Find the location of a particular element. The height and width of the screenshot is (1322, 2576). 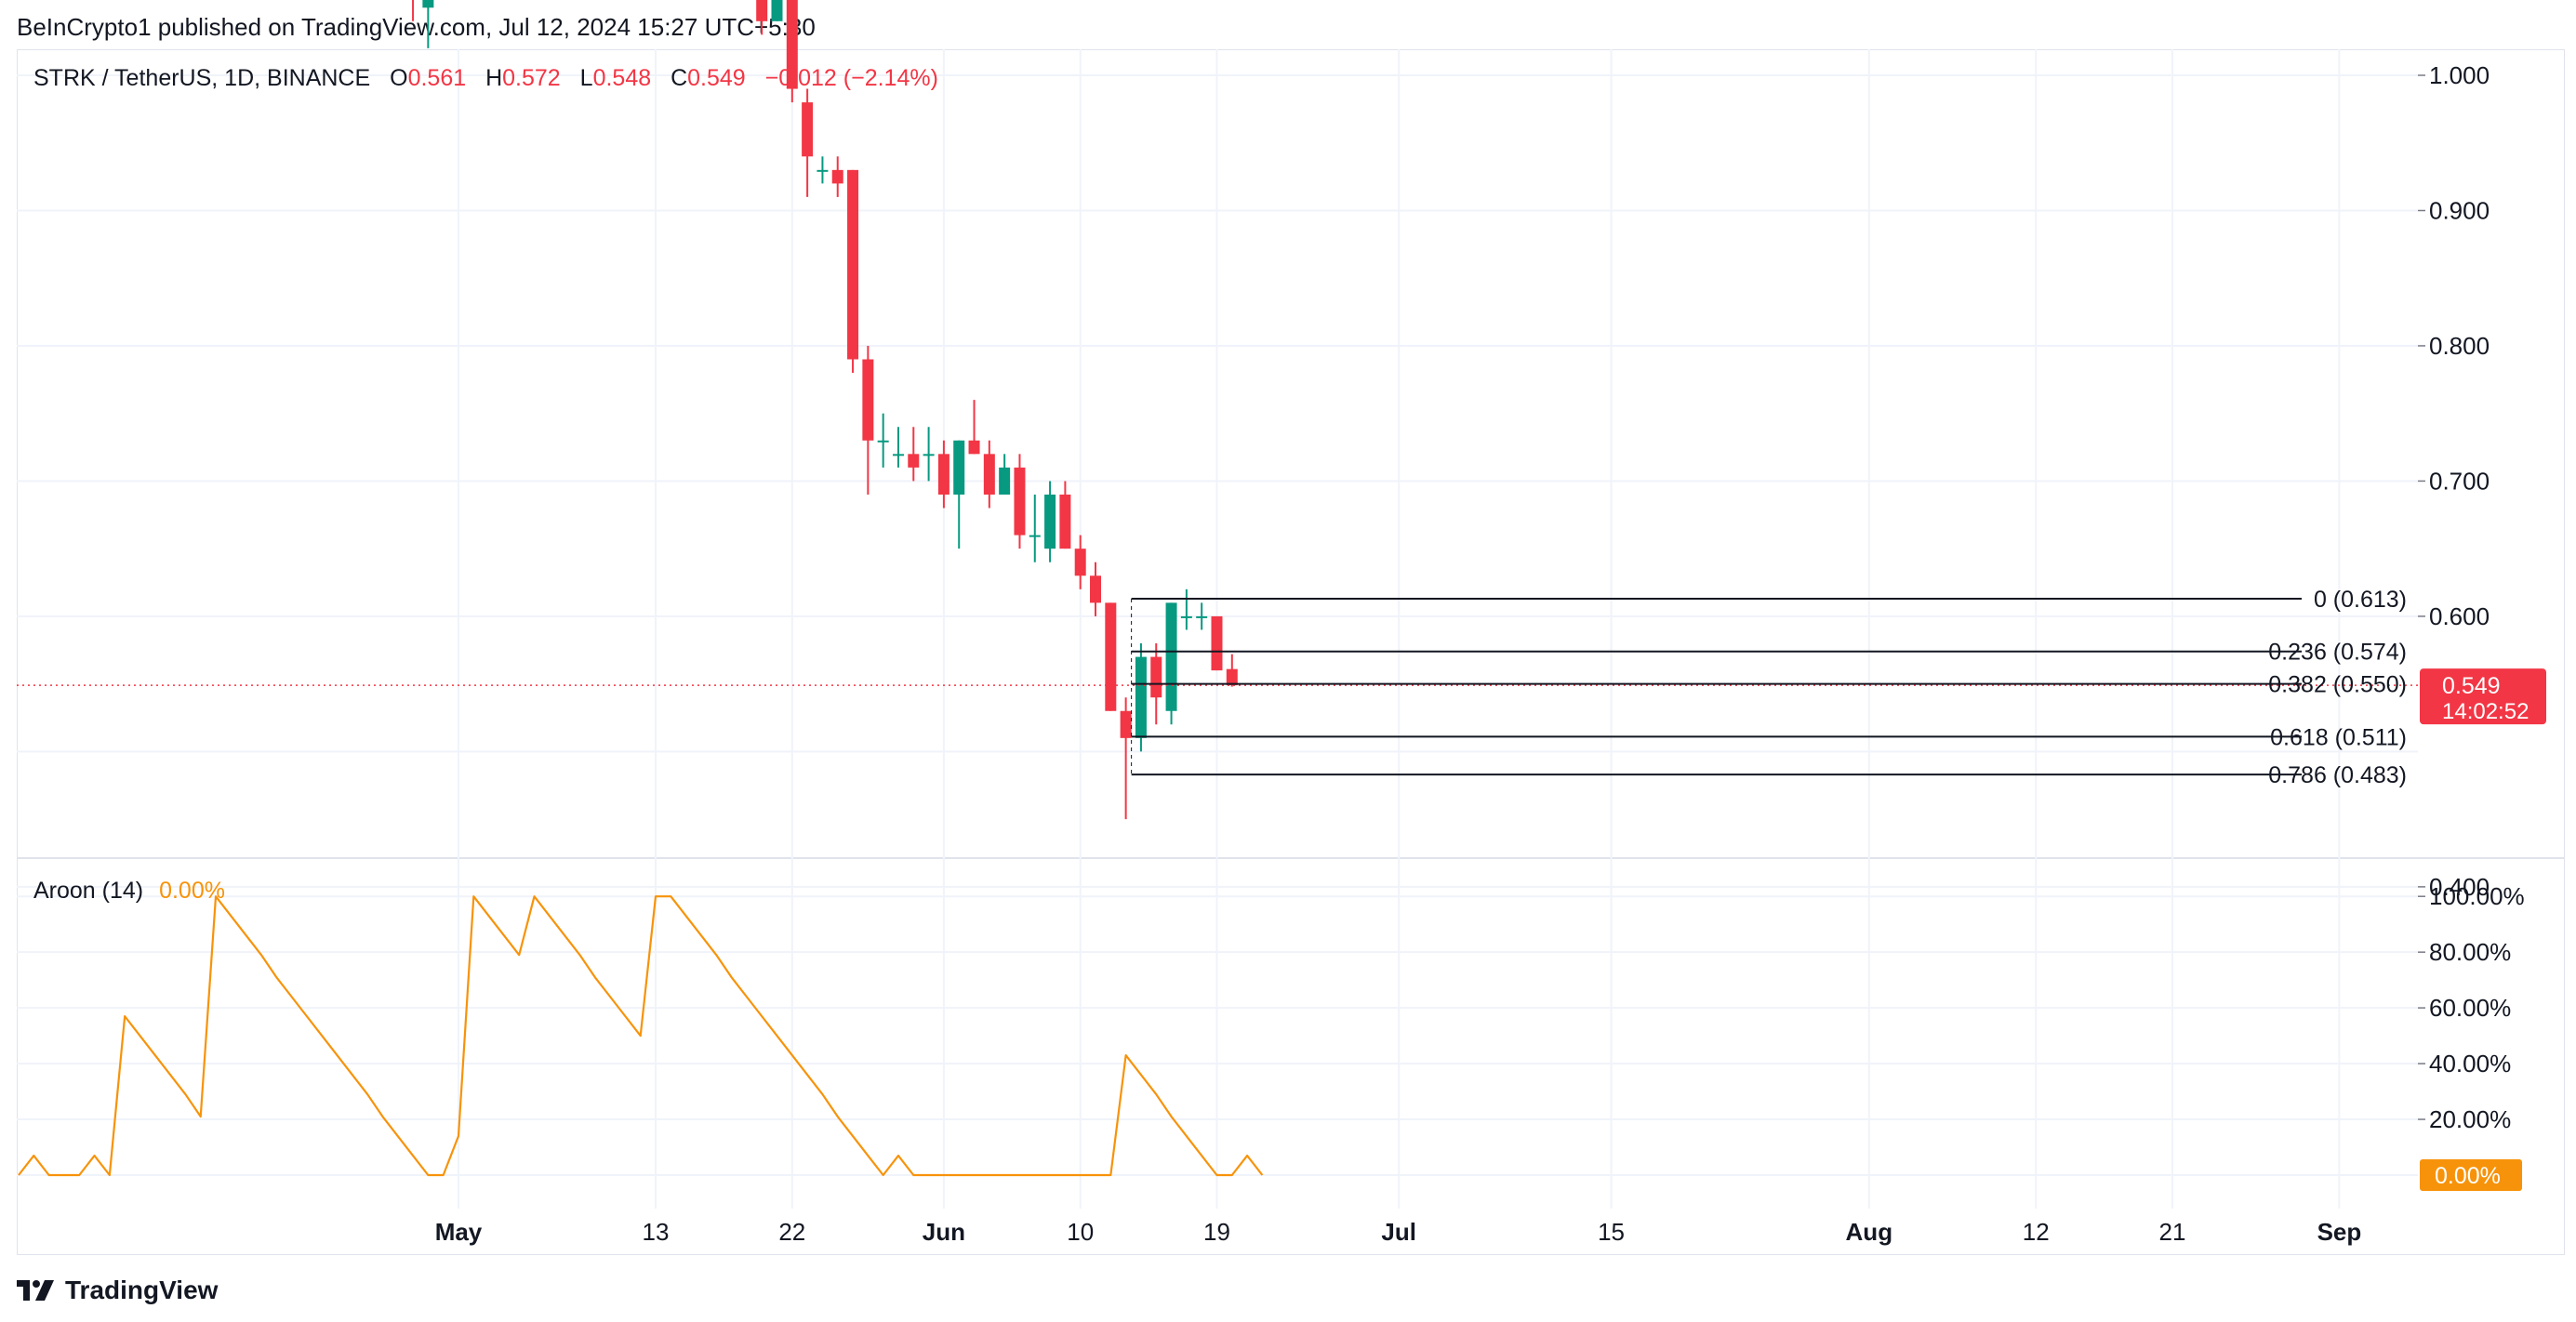

price-tick-label: 0.800 is located at coordinates (2459, 346).